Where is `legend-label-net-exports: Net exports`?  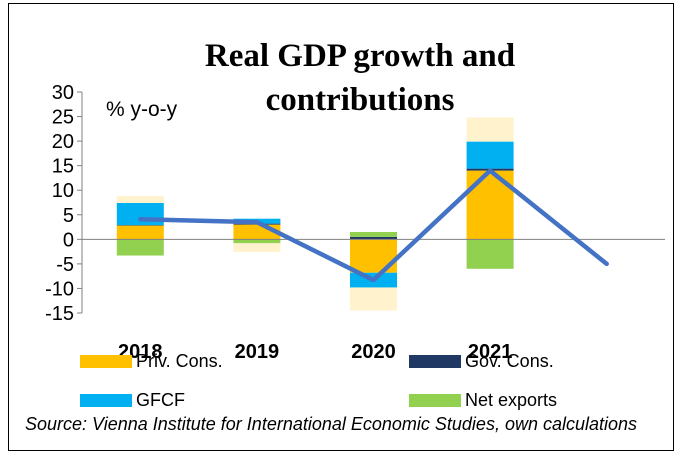 legend-label-net-exports: Net exports is located at coordinates (511, 399).